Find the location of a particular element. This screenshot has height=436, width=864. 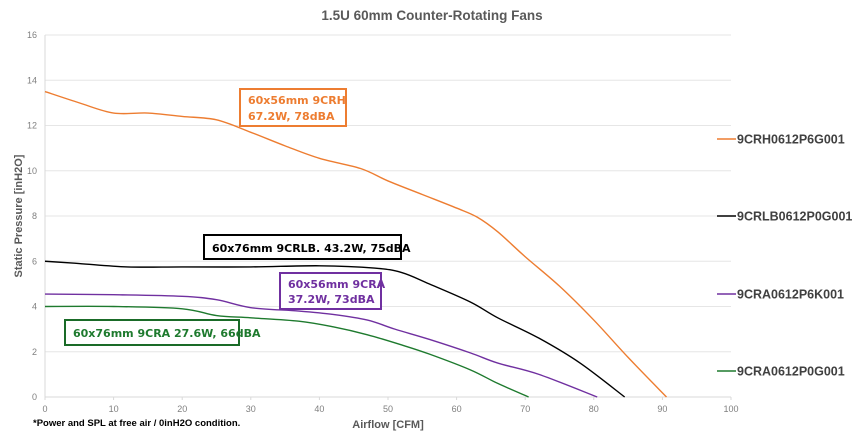

annotation-text: 60x76mm 9CRLB. 43.2W, 75dBA is located at coordinates (311, 248).